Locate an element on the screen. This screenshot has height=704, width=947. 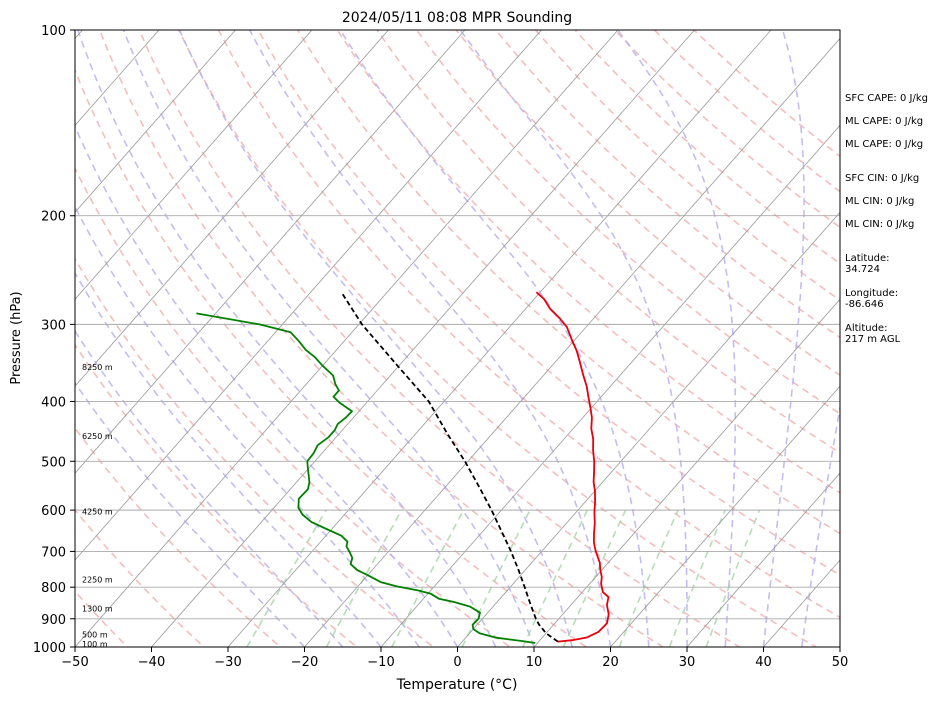
x-tick-label: −40 is located at coordinates (151, 662).